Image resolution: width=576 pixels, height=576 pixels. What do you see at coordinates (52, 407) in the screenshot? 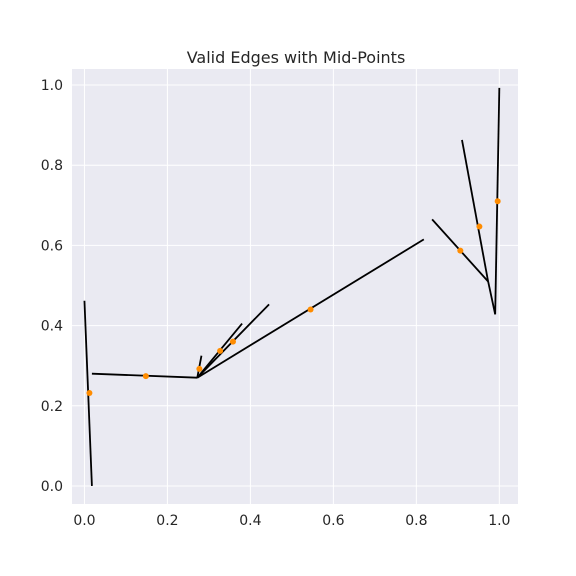
I see `y-tick-label: 0.2` at bounding box center [52, 407].